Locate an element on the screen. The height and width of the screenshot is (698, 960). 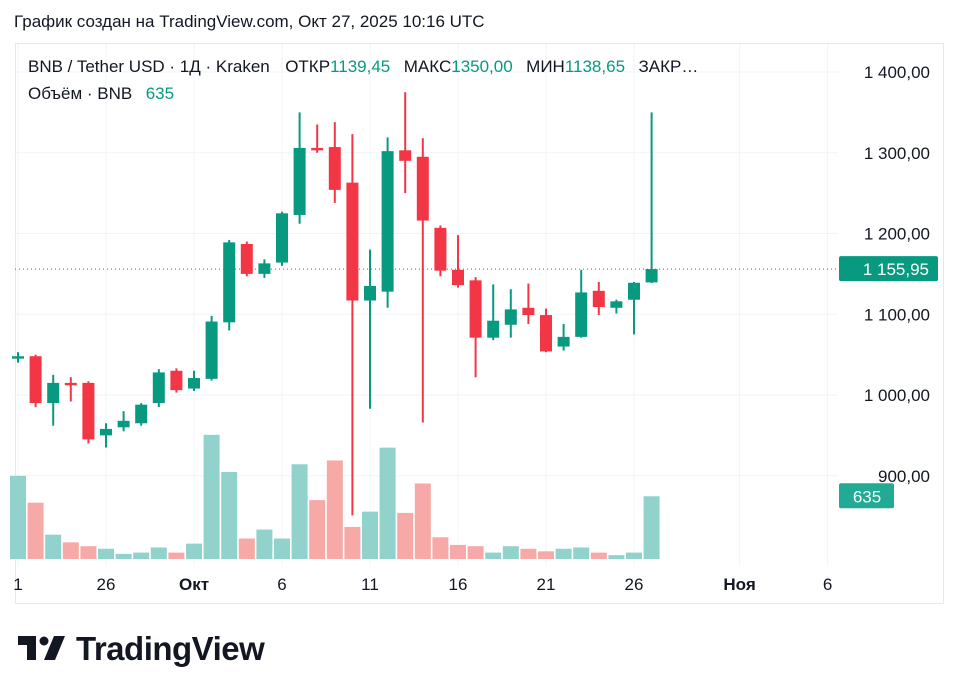
last-volume-badge is located at coordinates (866, 496).